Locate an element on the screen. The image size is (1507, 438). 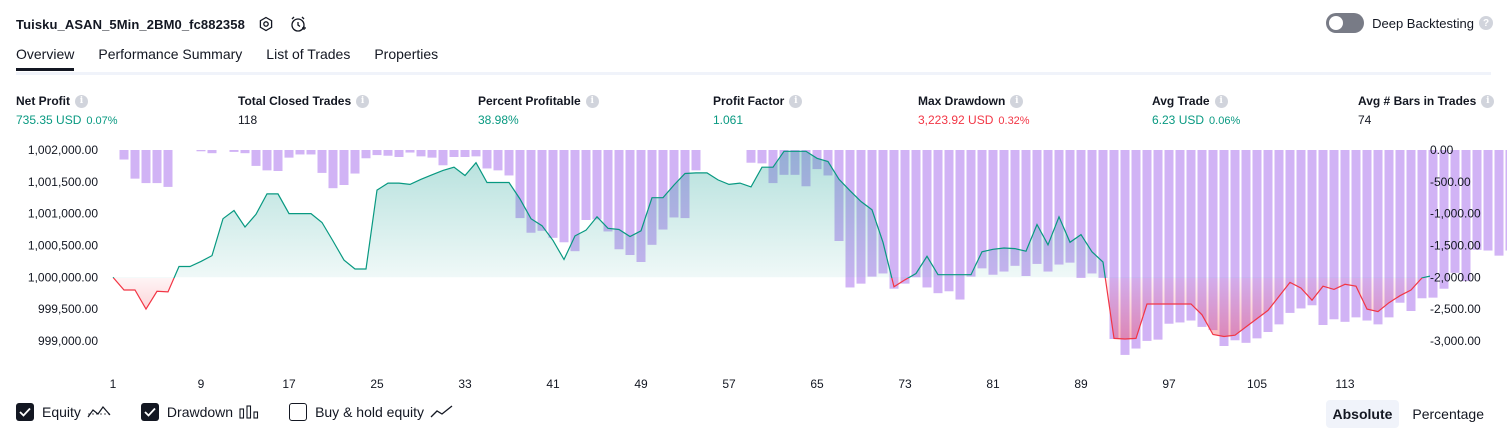
left-axis-tick: 1,001,000.00 is located at coordinates (63, 214).